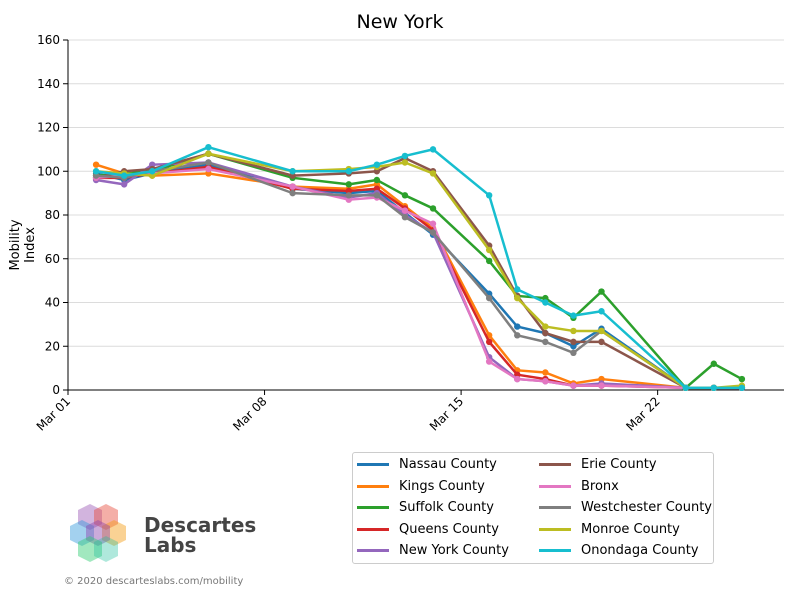  Describe the element at coordinates (449, 529) in the screenshot. I see `legend-label: Queens County` at that location.